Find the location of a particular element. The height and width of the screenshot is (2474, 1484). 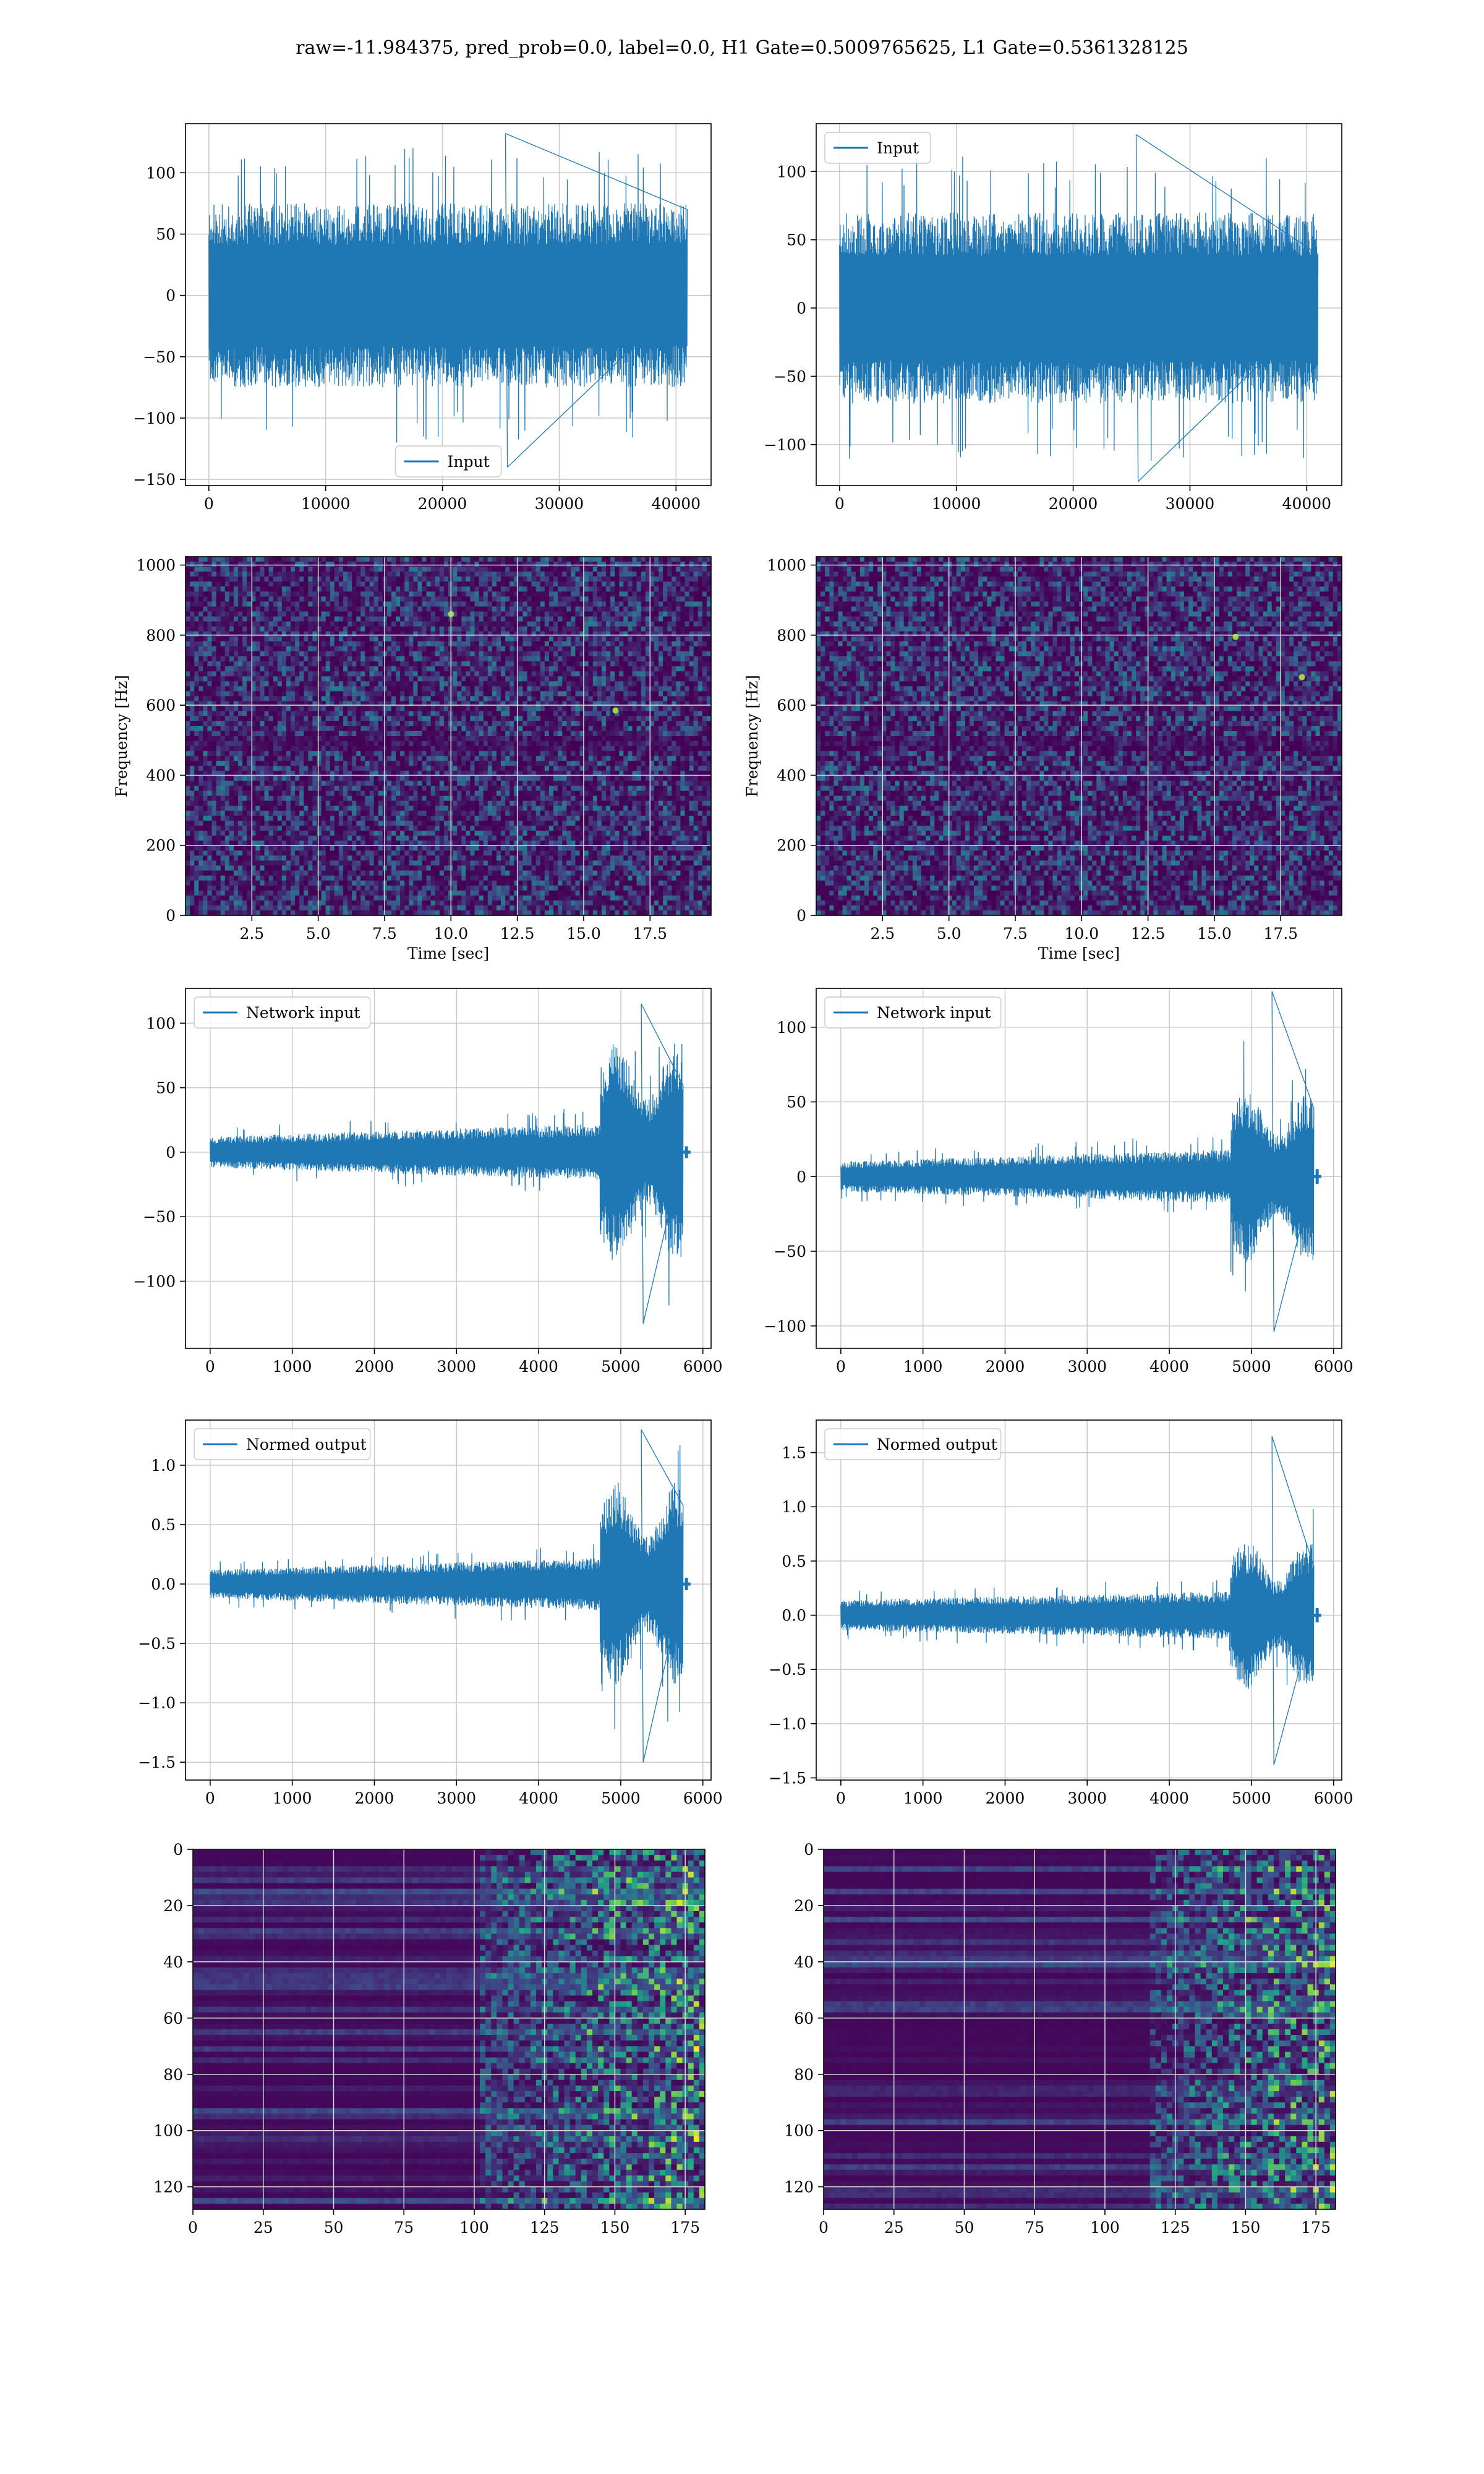

x-tick-label: 30000 is located at coordinates (559, 504).